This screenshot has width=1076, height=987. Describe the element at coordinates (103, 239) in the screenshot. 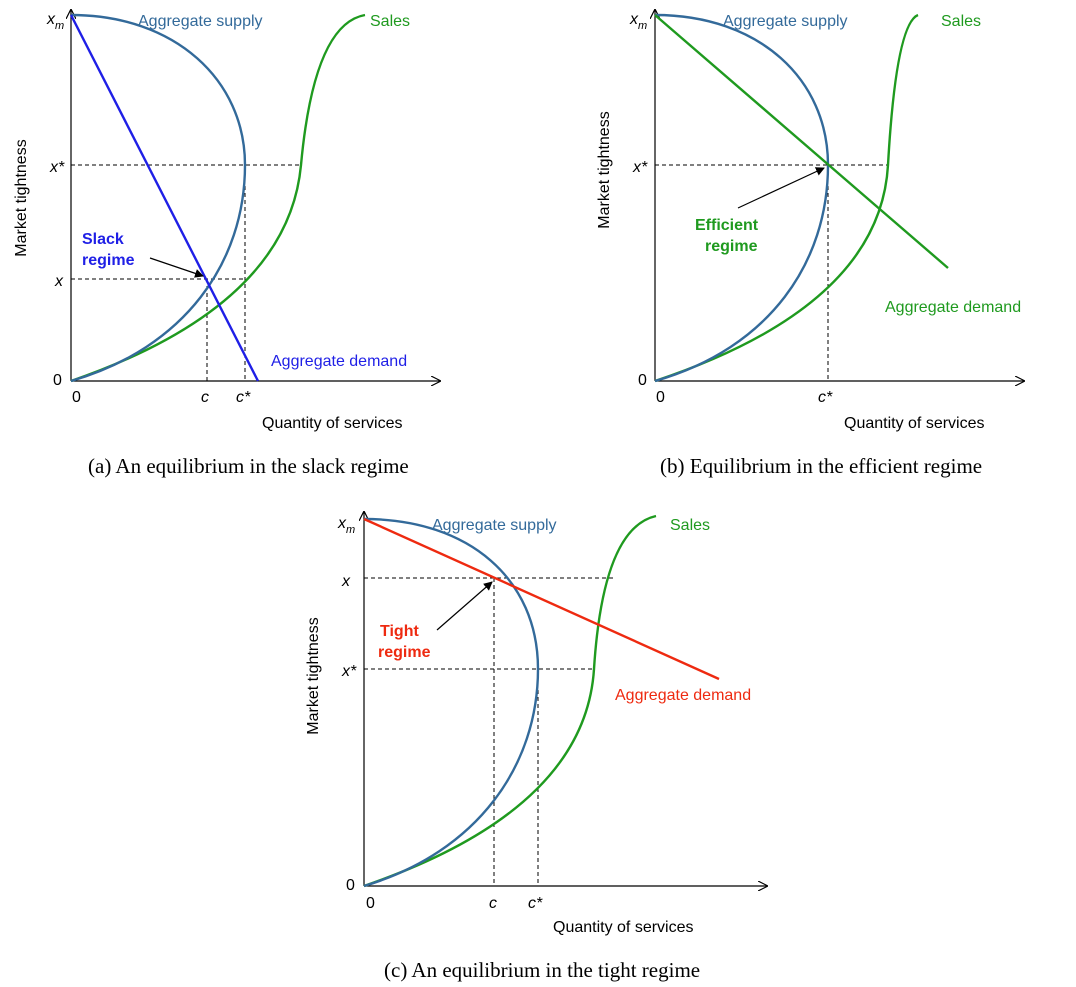

I see `regime-label-line1: Slack` at that location.